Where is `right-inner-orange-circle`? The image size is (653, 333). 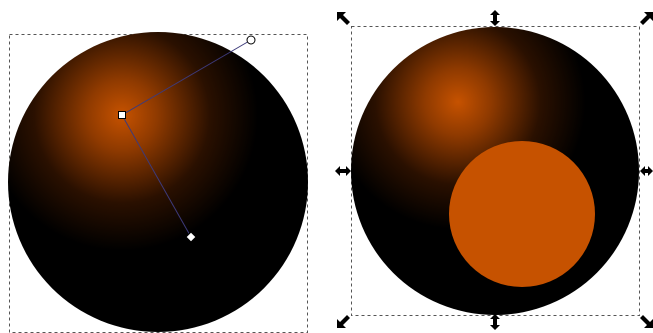
right-inner-orange-circle is located at coordinates (522, 214).